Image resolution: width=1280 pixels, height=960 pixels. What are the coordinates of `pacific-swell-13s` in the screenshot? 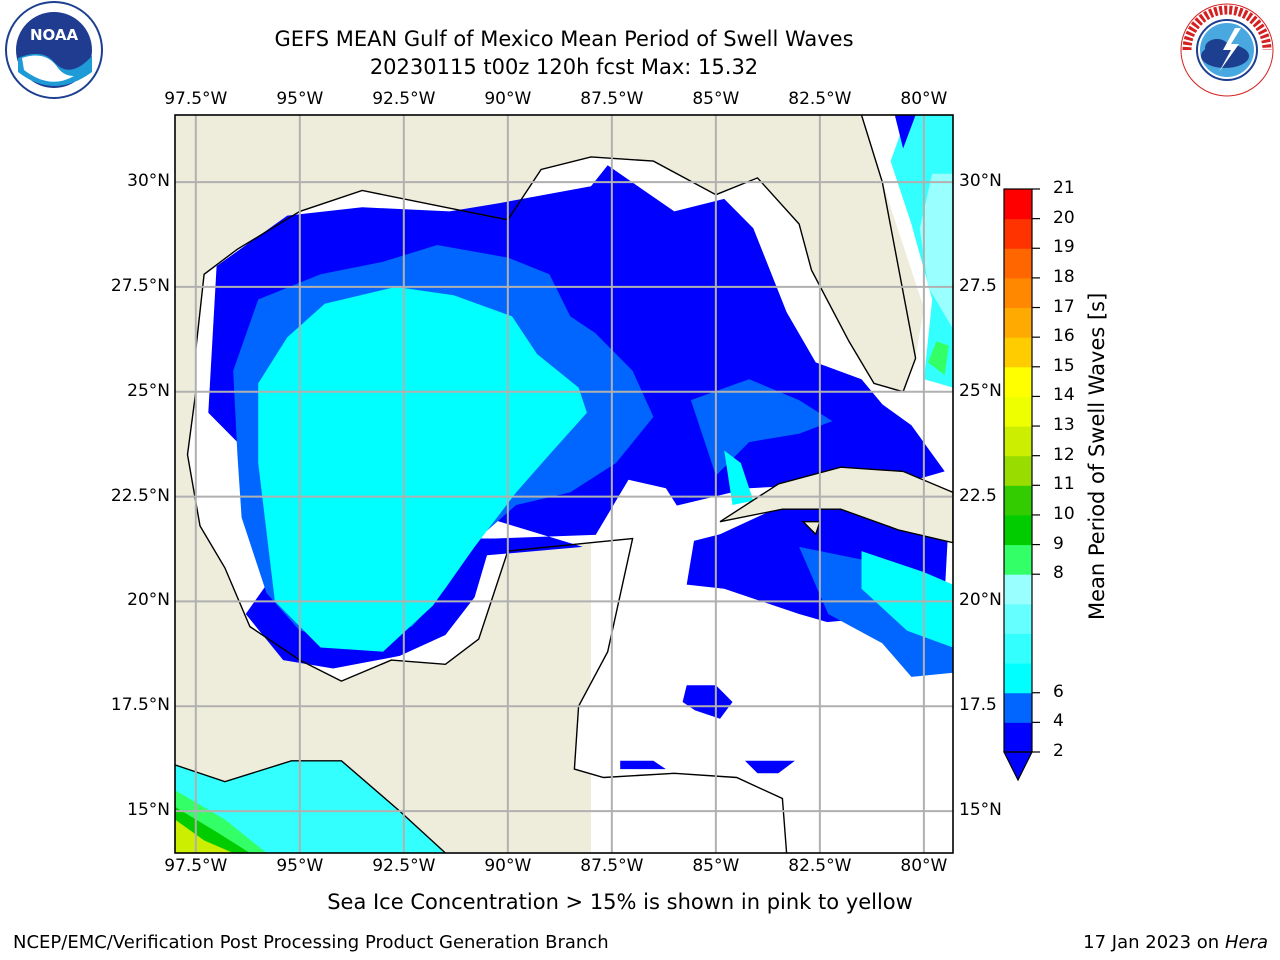 It's located at (204, 836).